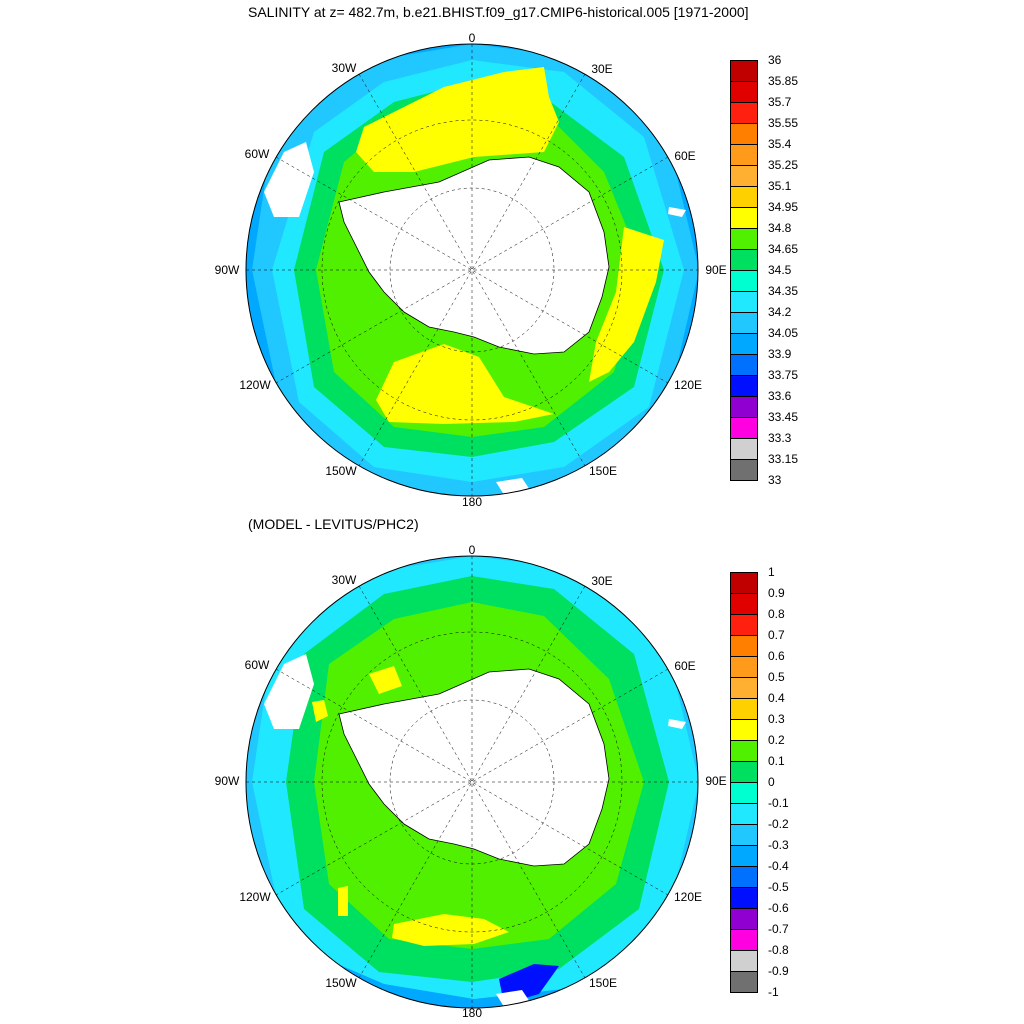 This screenshot has height=1024, width=1024. I want to click on colorbar-label: 35.1, so click(780, 186).